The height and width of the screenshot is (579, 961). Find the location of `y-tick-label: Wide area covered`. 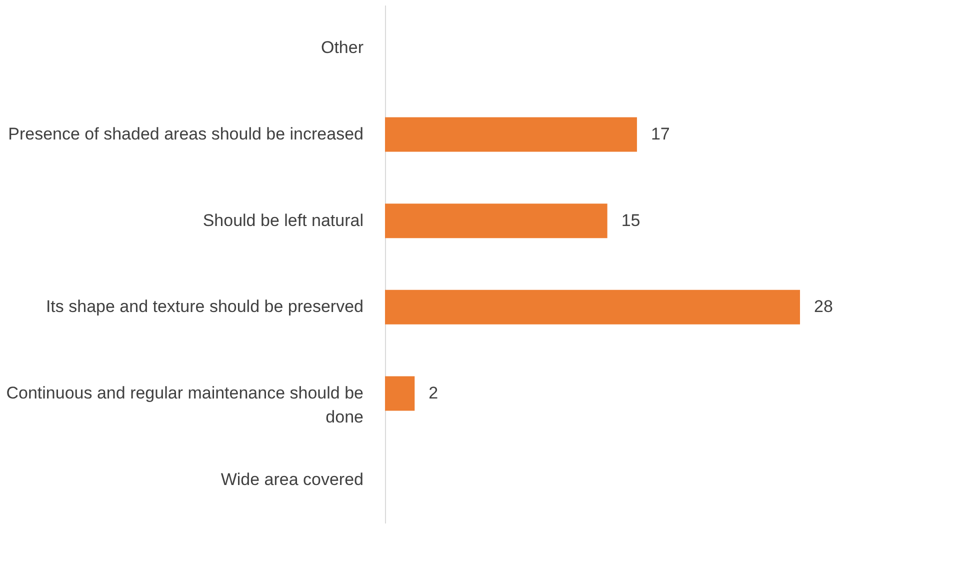

y-tick-label: Wide area covered is located at coordinates (292, 479).